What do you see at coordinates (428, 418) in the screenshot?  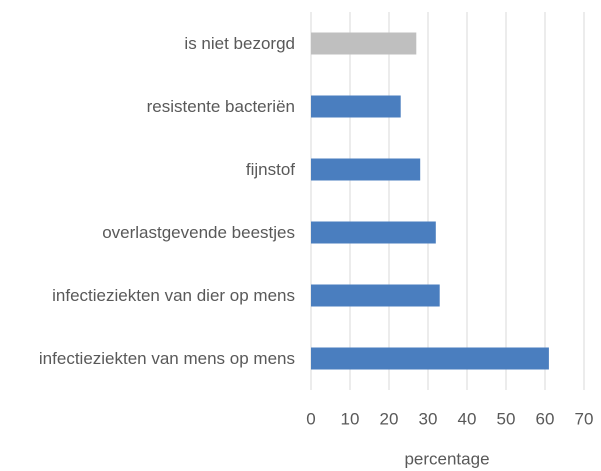 I see `x-tick-label: 30` at bounding box center [428, 418].